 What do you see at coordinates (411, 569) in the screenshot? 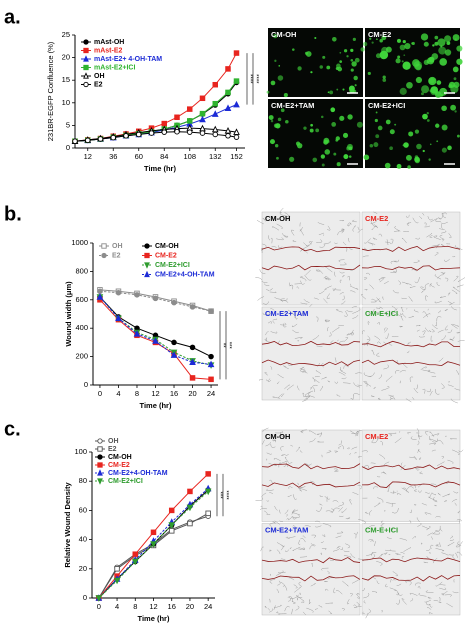
I see `image-background` at bounding box center [411, 569].